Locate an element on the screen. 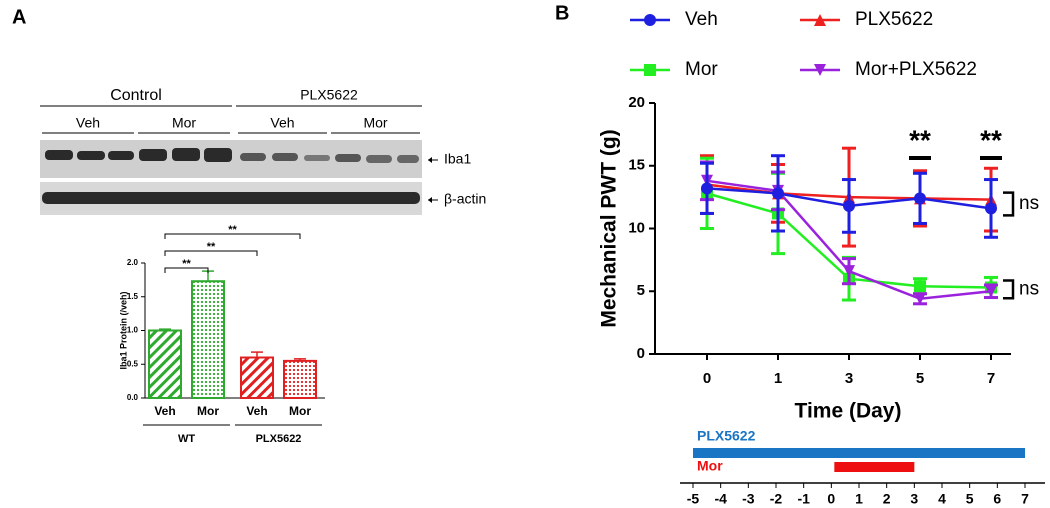 This screenshot has height=508, width=1050. blot-band-label: Iba1 is located at coordinates (457, 159).